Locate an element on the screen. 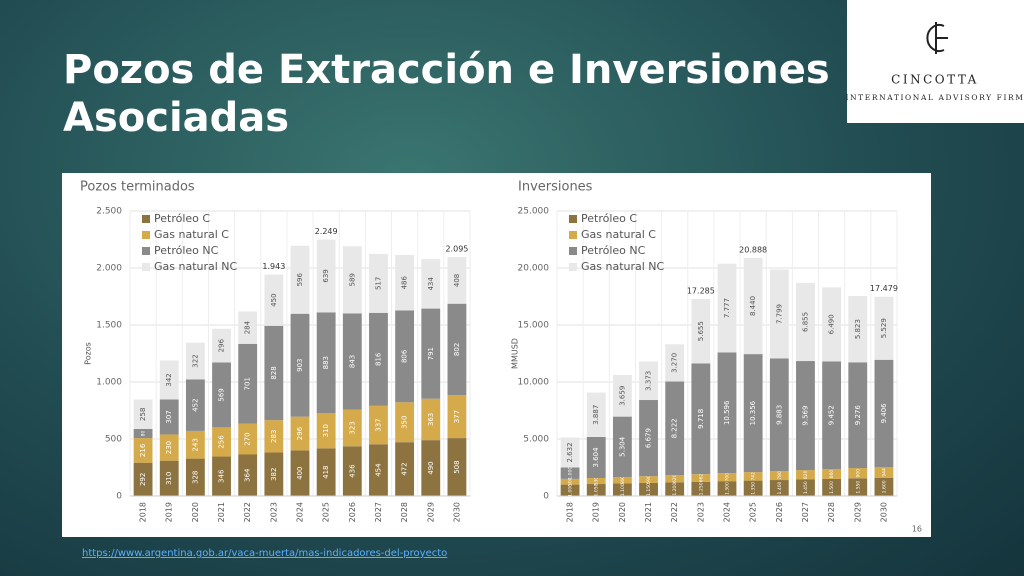 The image size is (1024, 576). data-label: 1.150 is located at coordinates (649, 489).